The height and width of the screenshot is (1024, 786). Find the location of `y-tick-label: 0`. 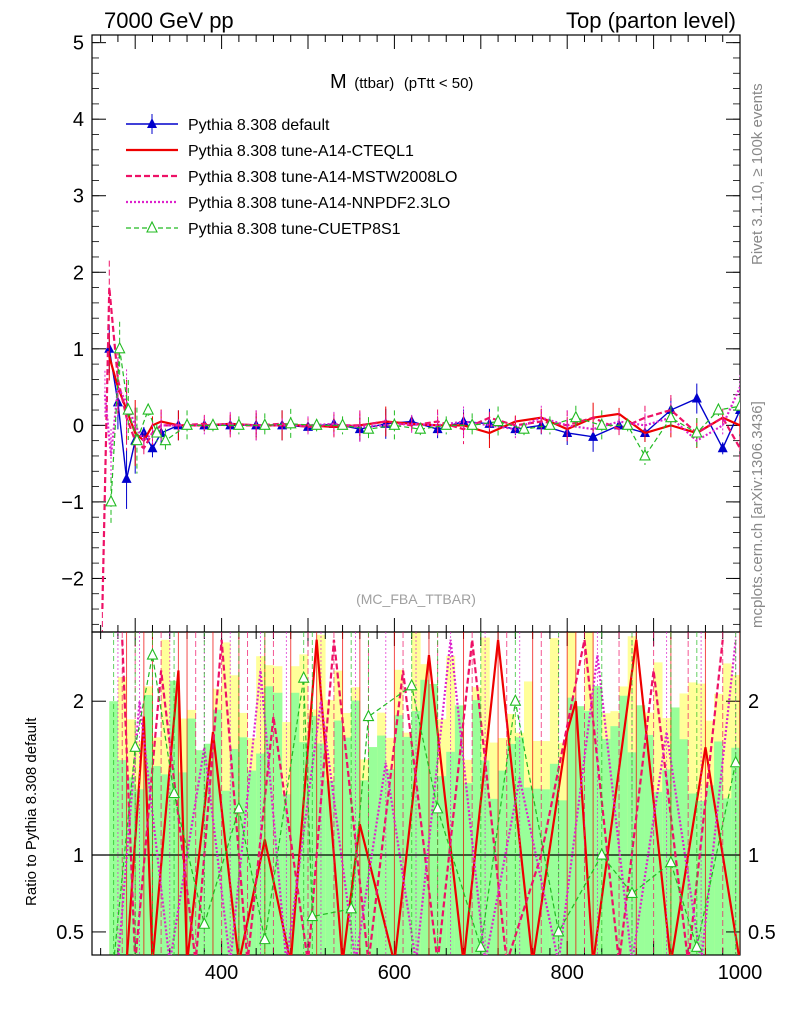

y-tick-label: 0 is located at coordinates (78, 426).